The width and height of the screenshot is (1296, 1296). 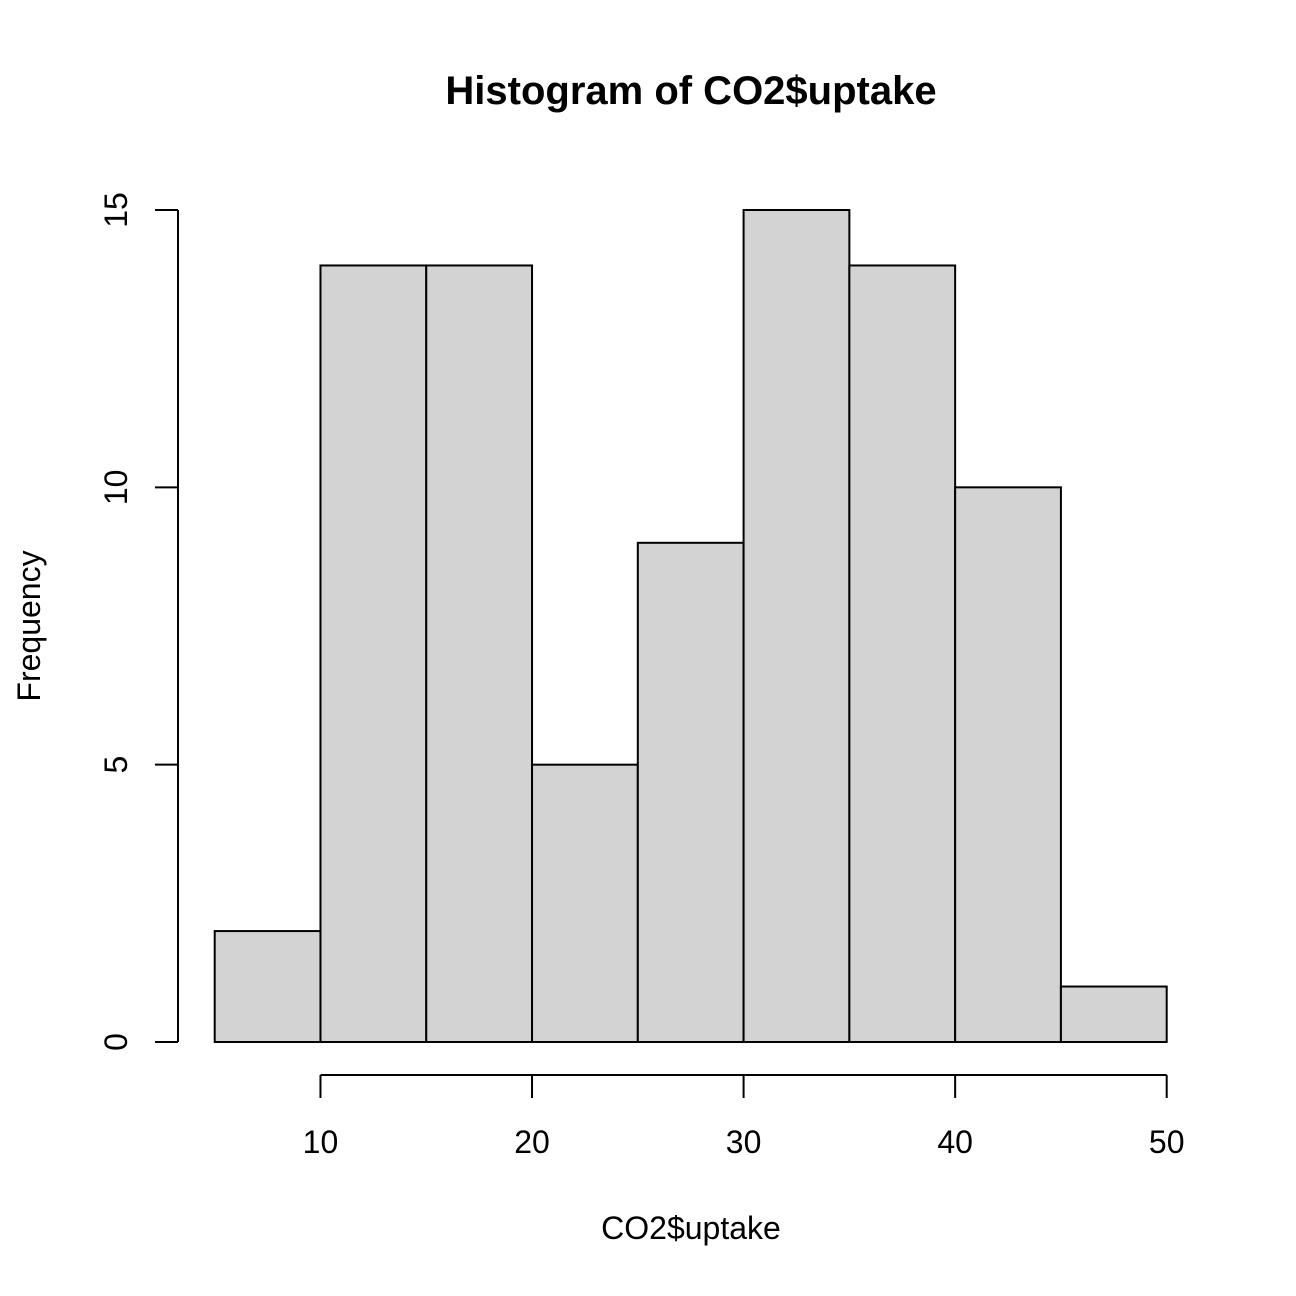 I want to click on x-tick-label-30: 30, so click(x=744, y=1142).